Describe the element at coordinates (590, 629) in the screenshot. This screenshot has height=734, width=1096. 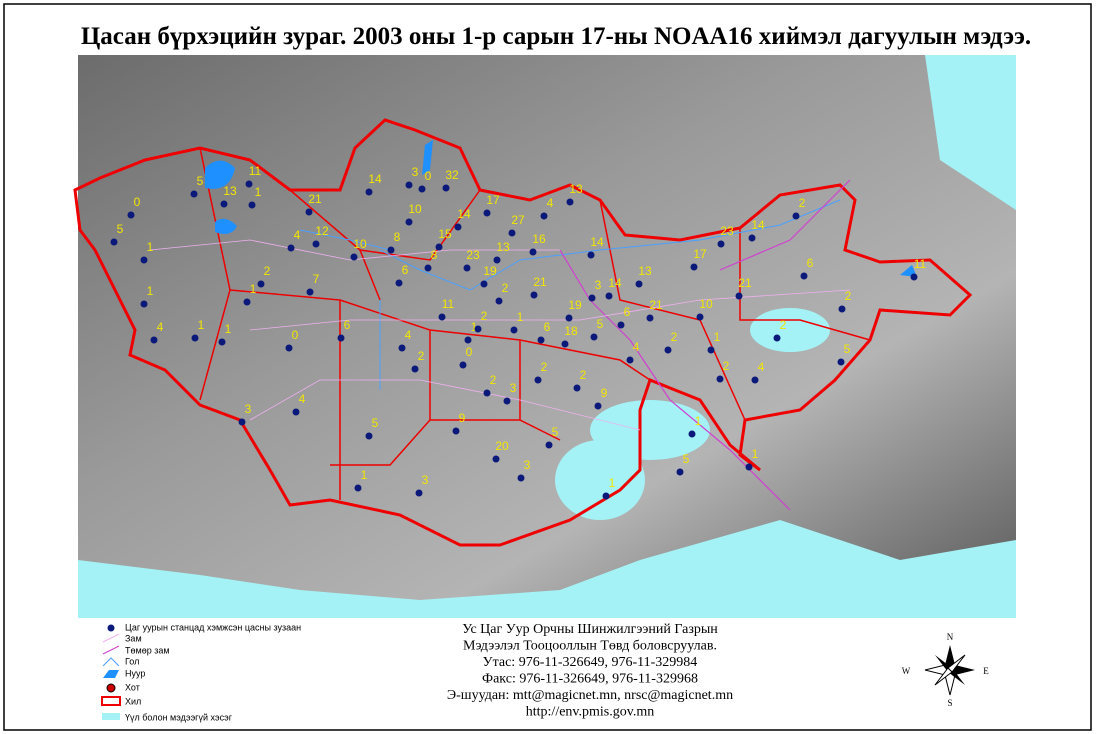
I see `info-line: Ус Цаг Уур Орчны Шинжилгээний Газрын` at that location.